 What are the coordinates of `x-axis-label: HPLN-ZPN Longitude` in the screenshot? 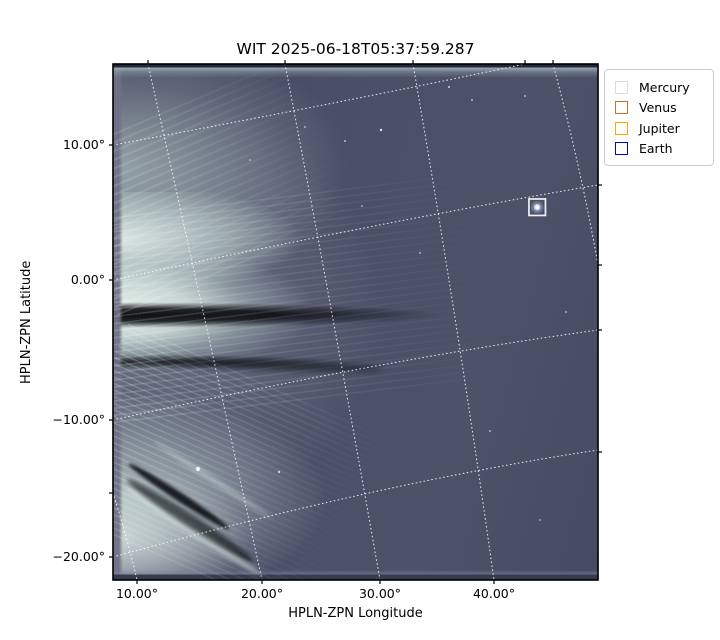 It's located at (355, 613).